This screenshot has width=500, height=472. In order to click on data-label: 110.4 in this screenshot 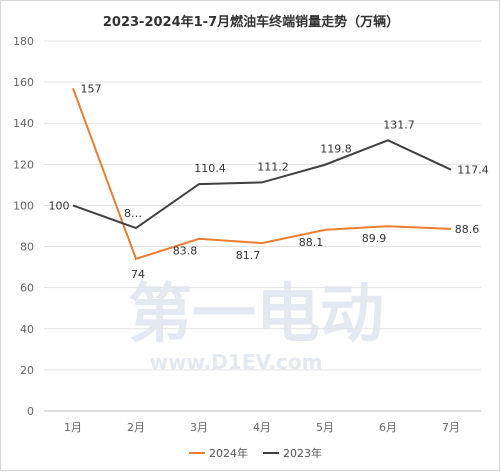, I will do `click(210, 168)`.